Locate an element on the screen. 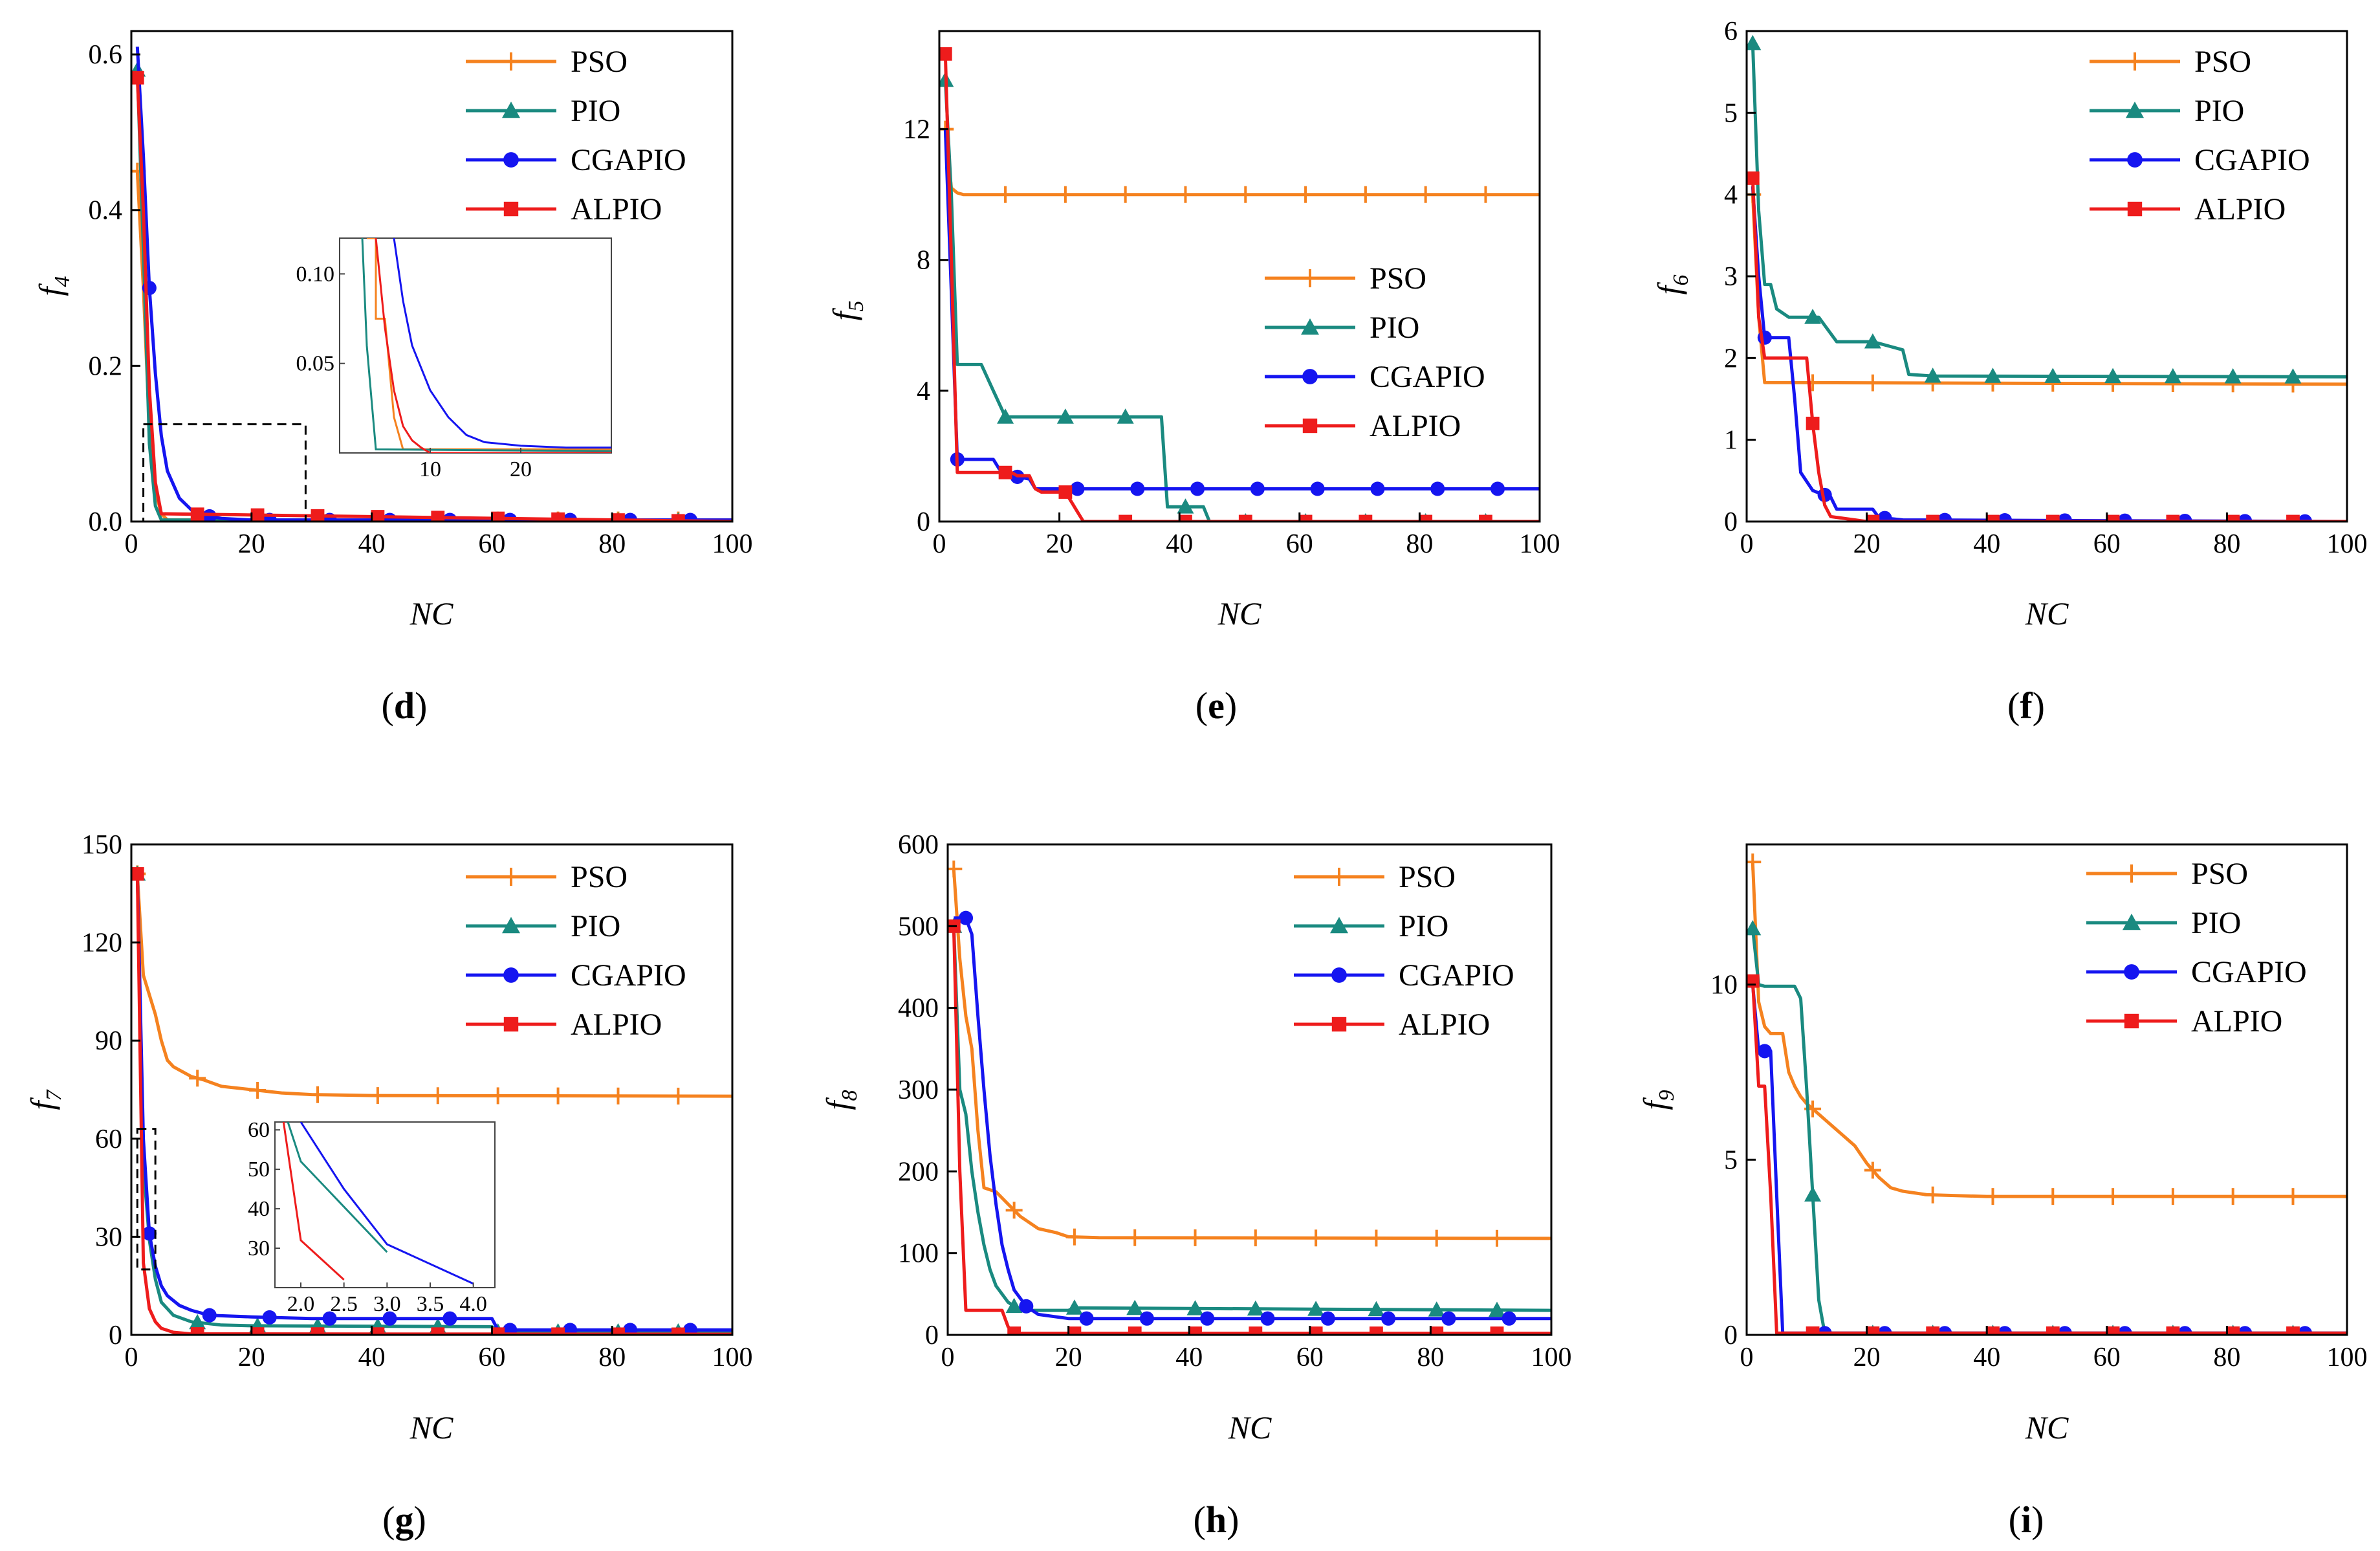 This screenshot has width=2380, height=1551. inset-x-tick-label-g-4: 4.0 is located at coordinates (473, 1304).